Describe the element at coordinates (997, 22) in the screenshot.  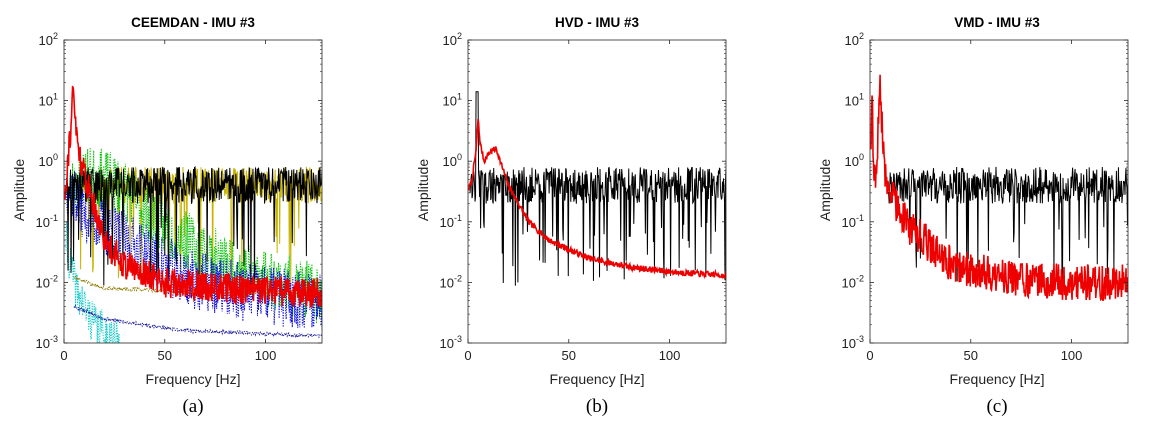
I see `chart-title: VMD - IMU #3` at that location.